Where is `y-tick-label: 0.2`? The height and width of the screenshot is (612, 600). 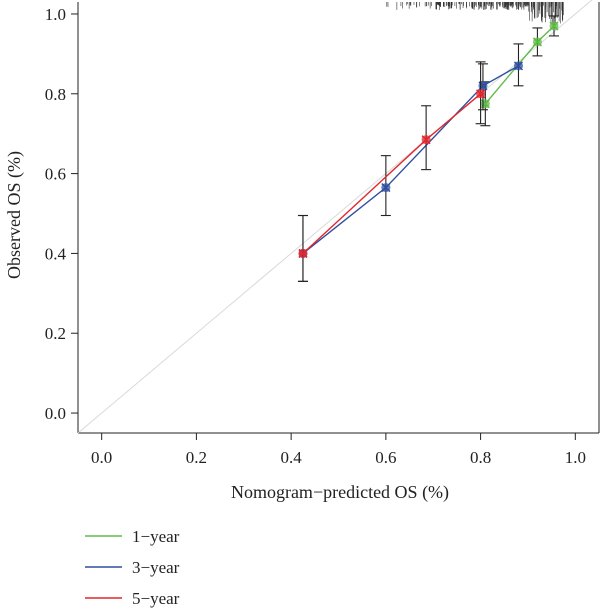
y-tick-label: 0.2 is located at coordinates (55, 333).